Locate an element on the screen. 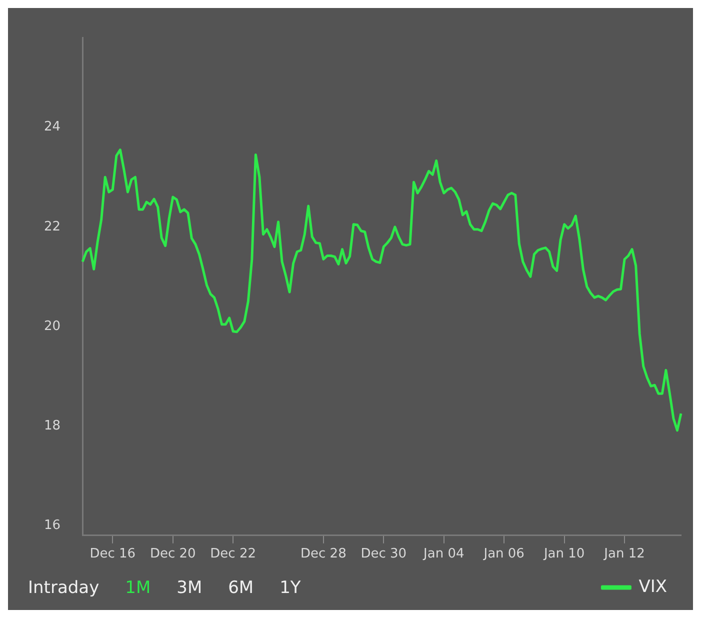 The height and width of the screenshot is (618, 701). text: 6M is located at coordinates (241, 588).